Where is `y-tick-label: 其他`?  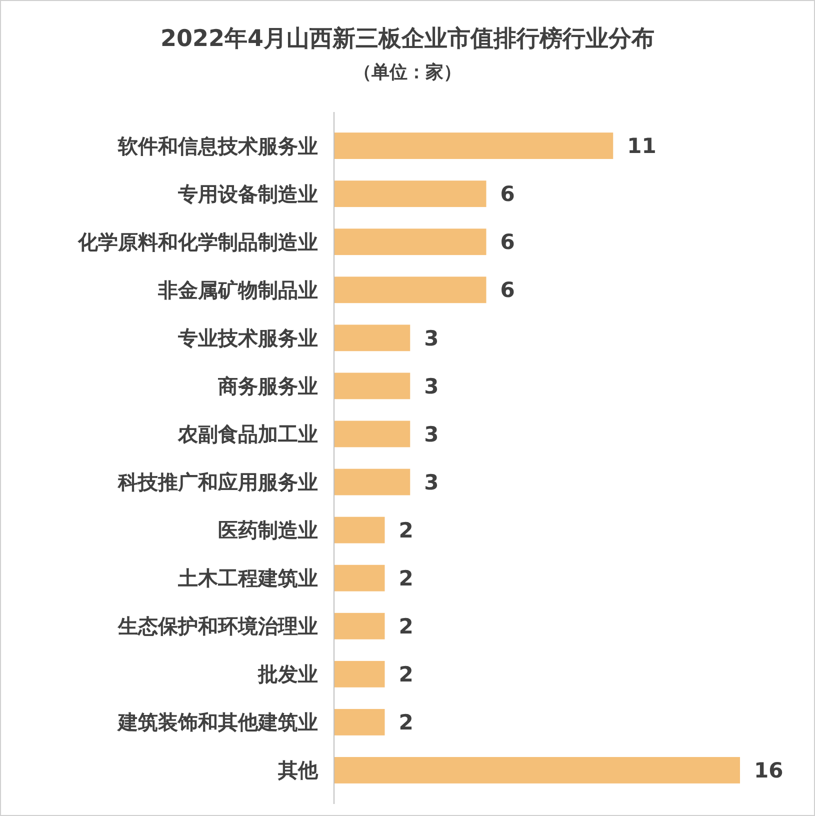 y-tick-label: 其他 is located at coordinates (298, 770).